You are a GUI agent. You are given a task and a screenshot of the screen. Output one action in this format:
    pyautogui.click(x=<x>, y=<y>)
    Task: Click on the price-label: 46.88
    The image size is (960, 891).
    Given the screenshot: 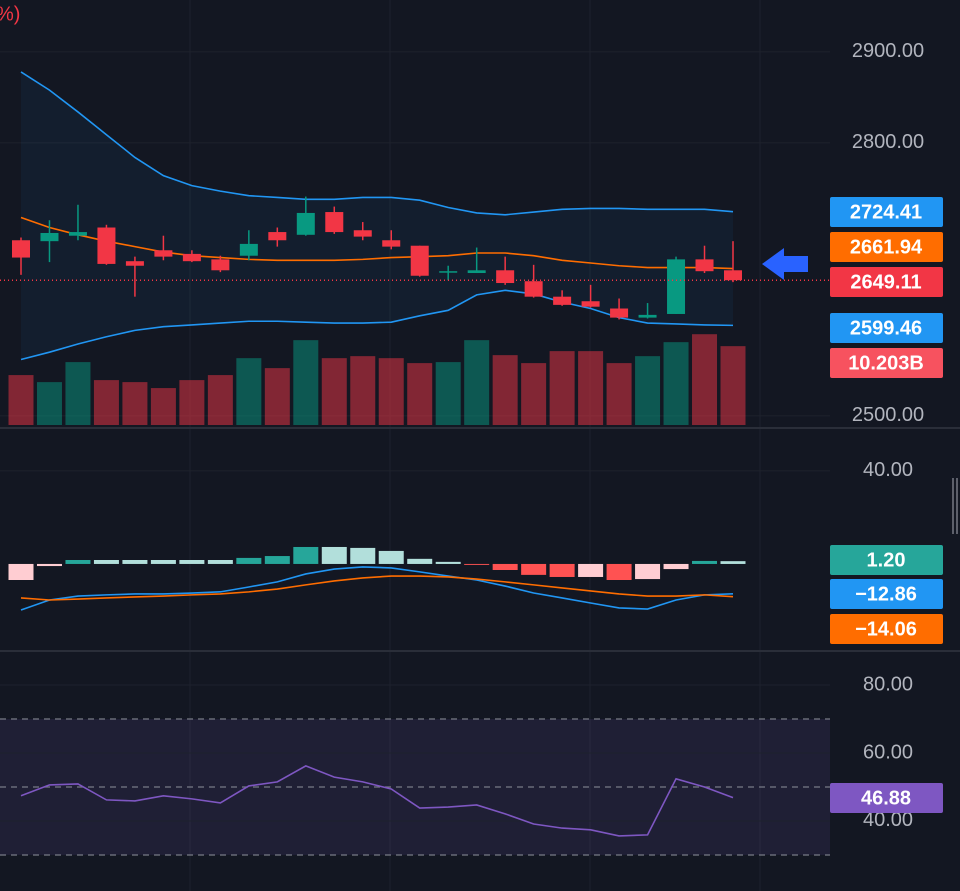 What is the action you would take?
    pyautogui.click(x=886, y=798)
    